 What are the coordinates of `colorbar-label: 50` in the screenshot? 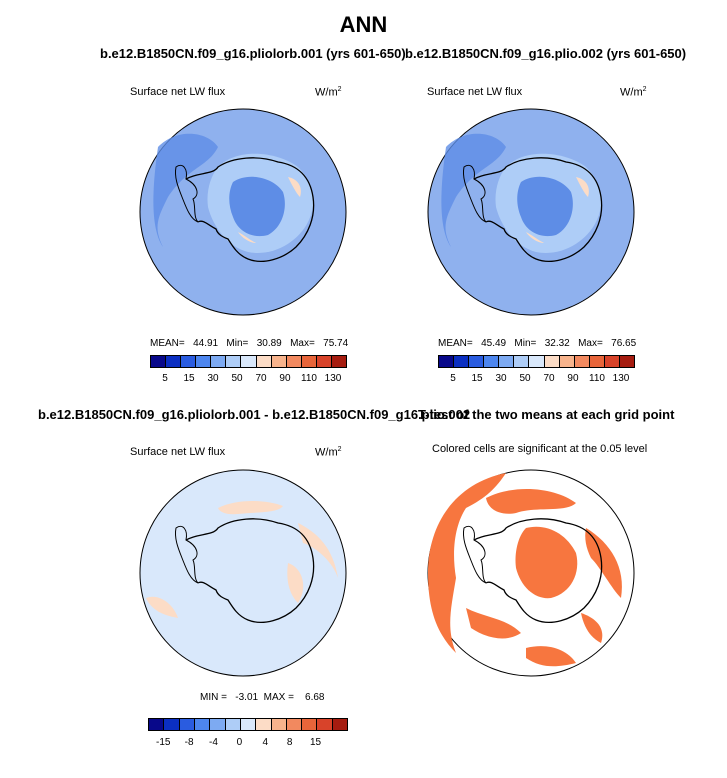 It's located at (237, 378).